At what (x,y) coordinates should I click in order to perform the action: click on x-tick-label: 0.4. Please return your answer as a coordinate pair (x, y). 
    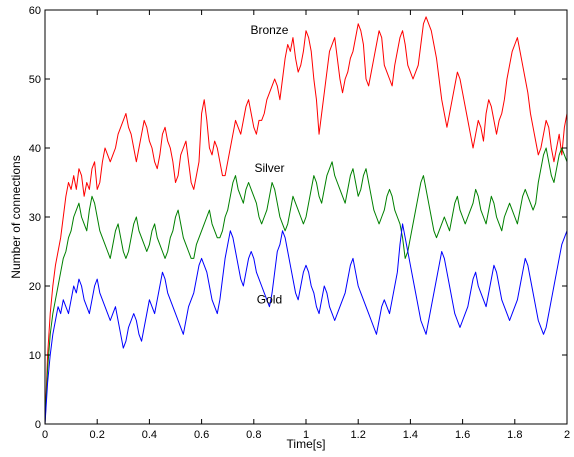
    Looking at the image, I should click on (149, 435).